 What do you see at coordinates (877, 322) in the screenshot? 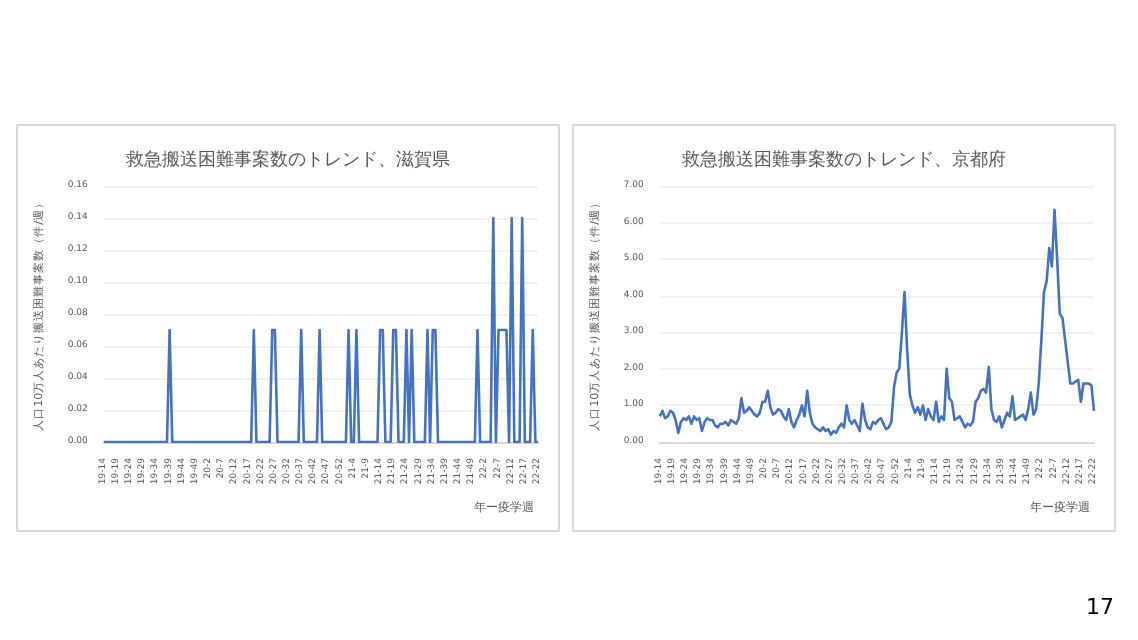
I see `line-series` at bounding box center [877, 322].